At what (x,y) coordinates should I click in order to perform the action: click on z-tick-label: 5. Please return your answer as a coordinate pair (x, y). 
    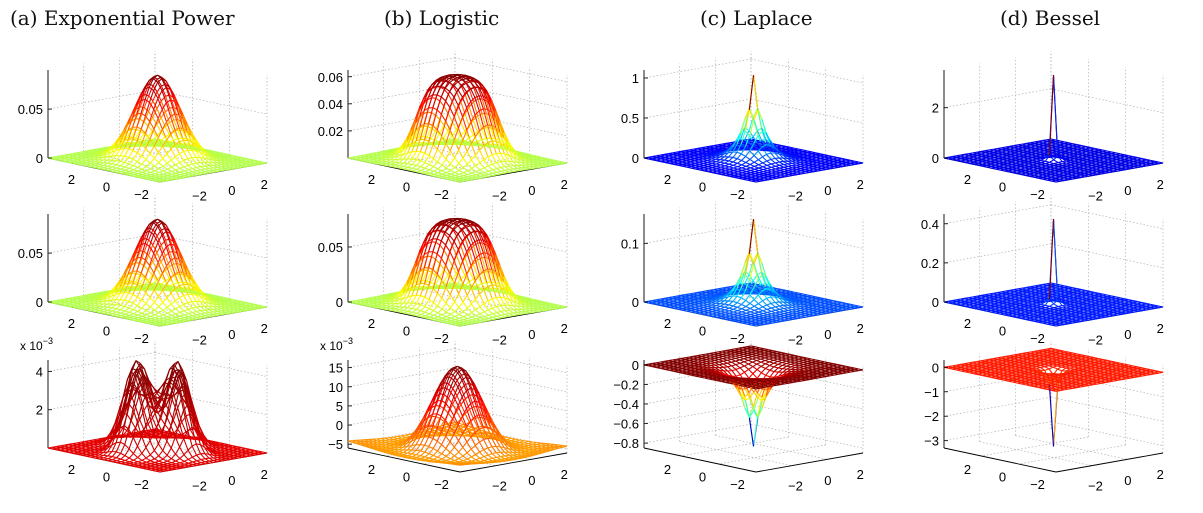
    Looking at the image, I should click on (339, 406).